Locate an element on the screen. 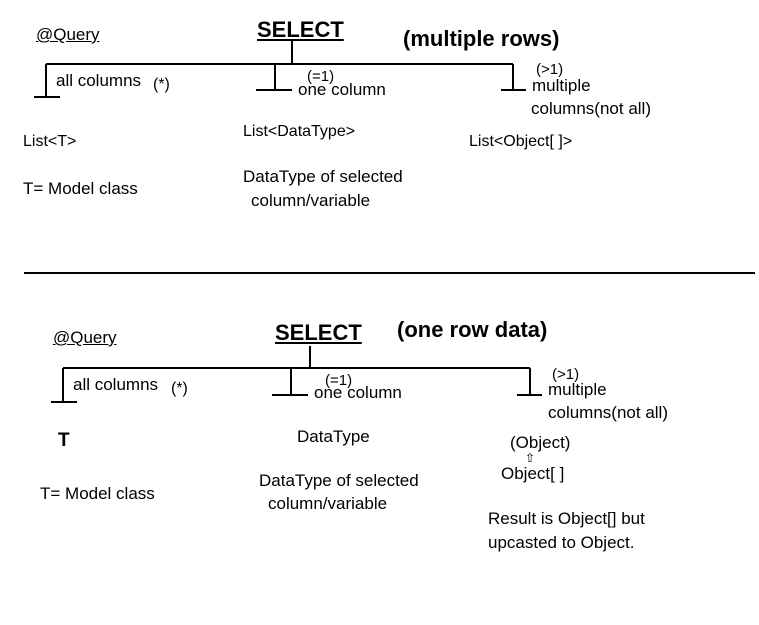 This screenshot has width=759, height=625. multiple-label-bottom: multiple is located at coordinates (577, 389).